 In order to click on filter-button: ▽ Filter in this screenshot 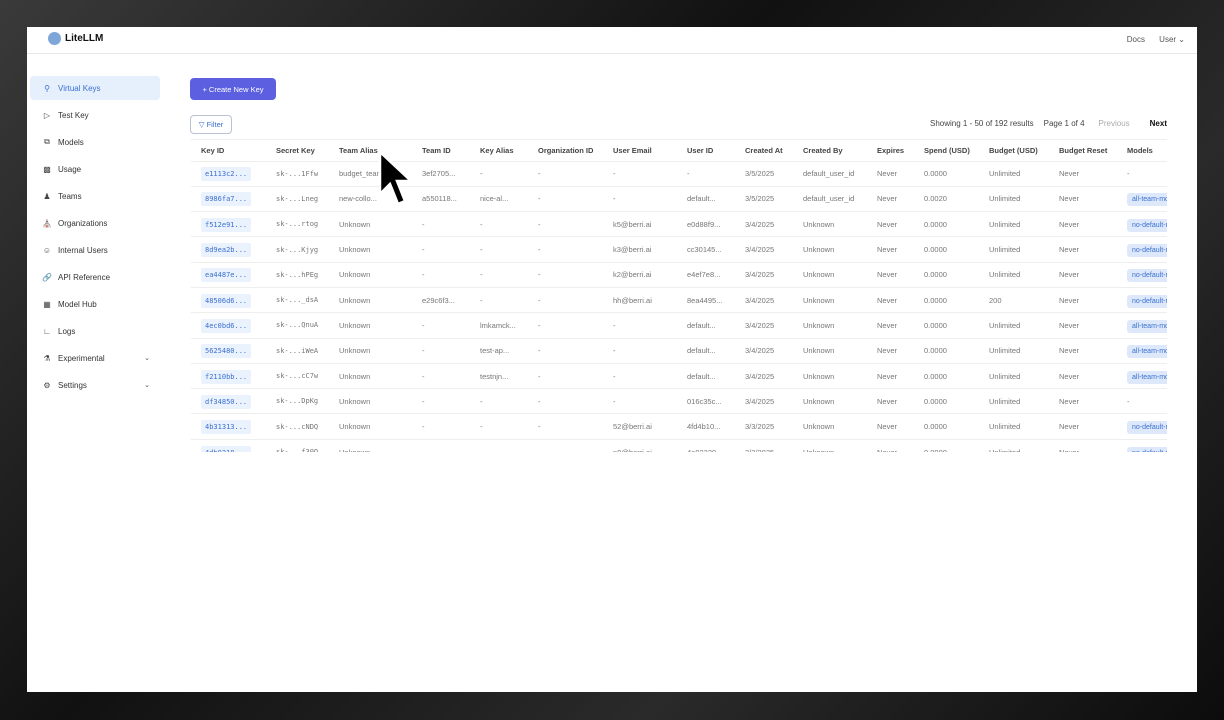, I will do `click(211, 124)`.